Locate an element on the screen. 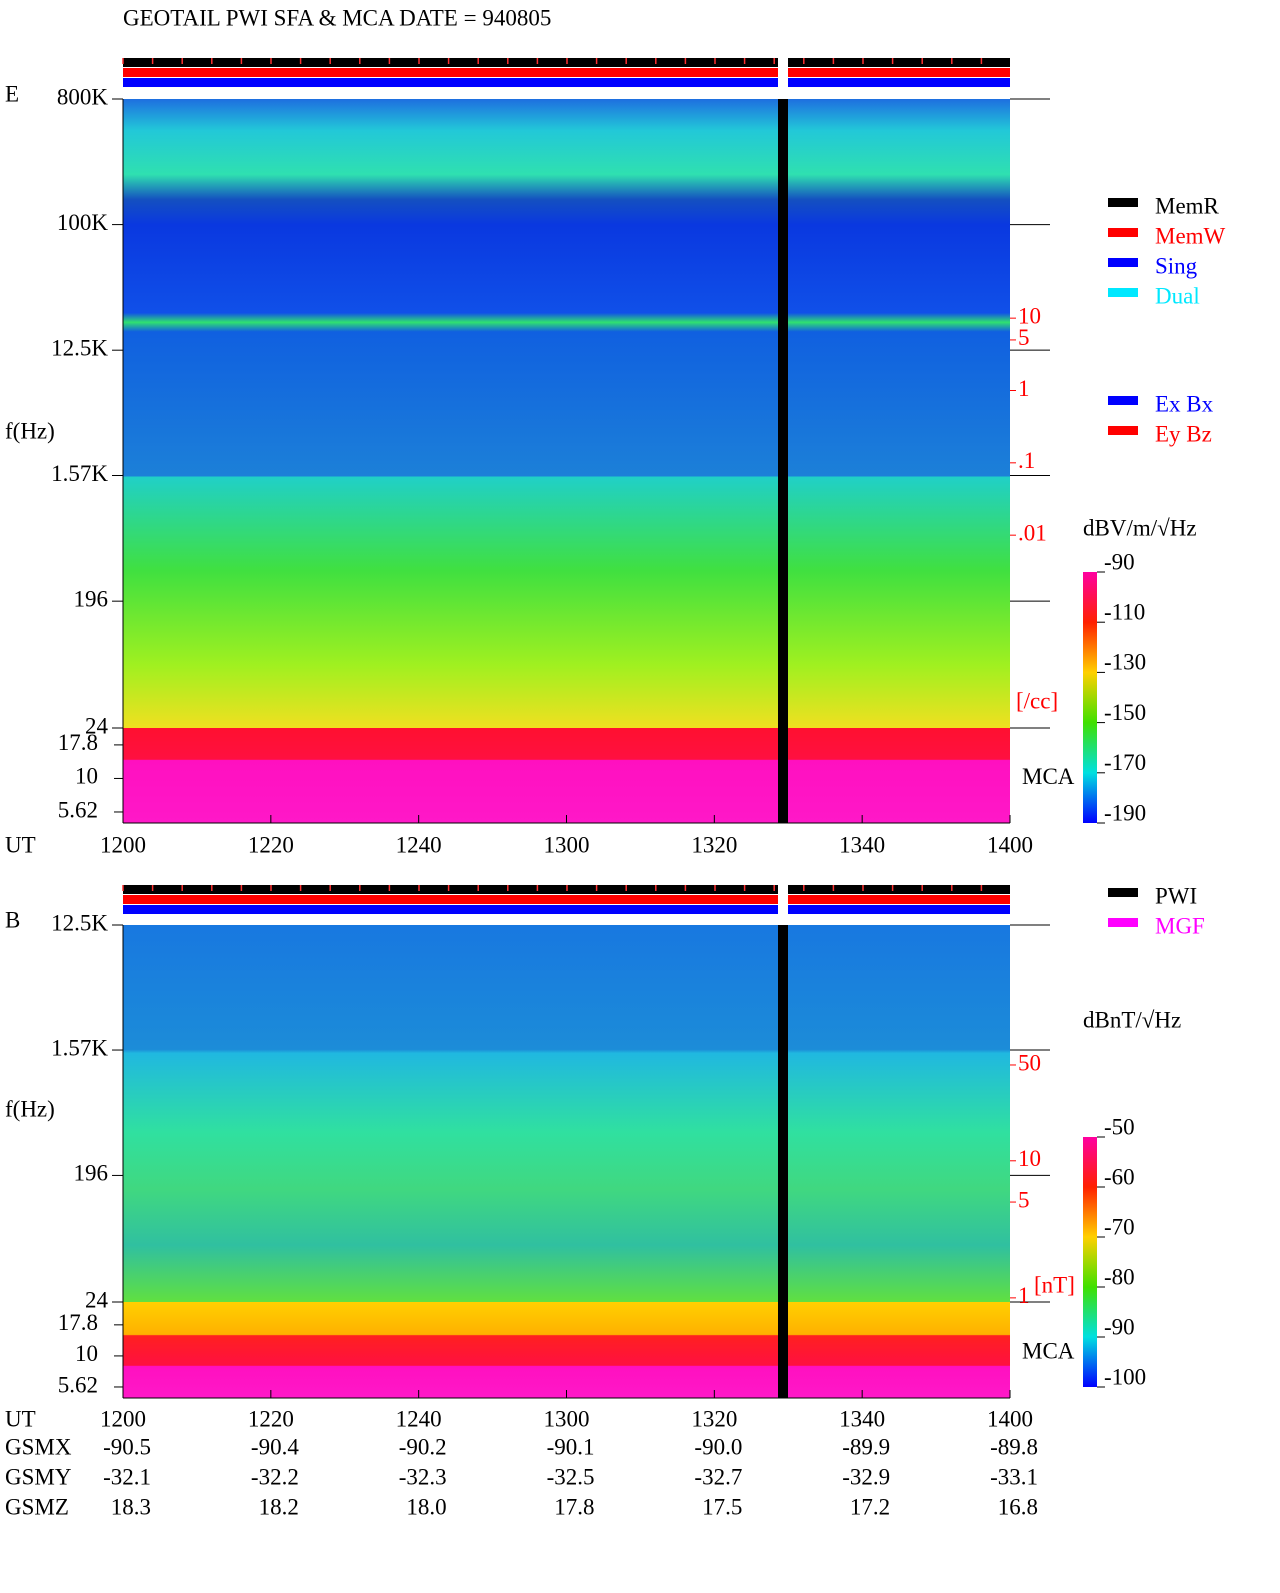 Image resolution: width=1280 pixels, height=1593 pixels. colorbar-tick-label: -130 is located at coordinates (1125, 662).